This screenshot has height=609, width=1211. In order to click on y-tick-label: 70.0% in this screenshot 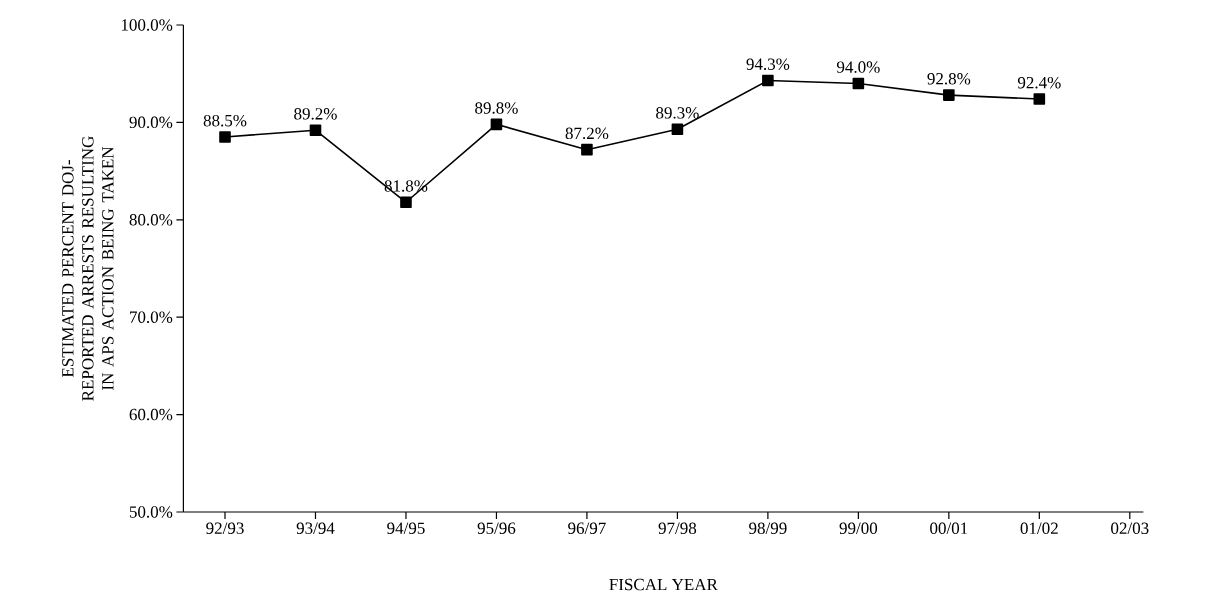, I will do `click(151, 317)`.